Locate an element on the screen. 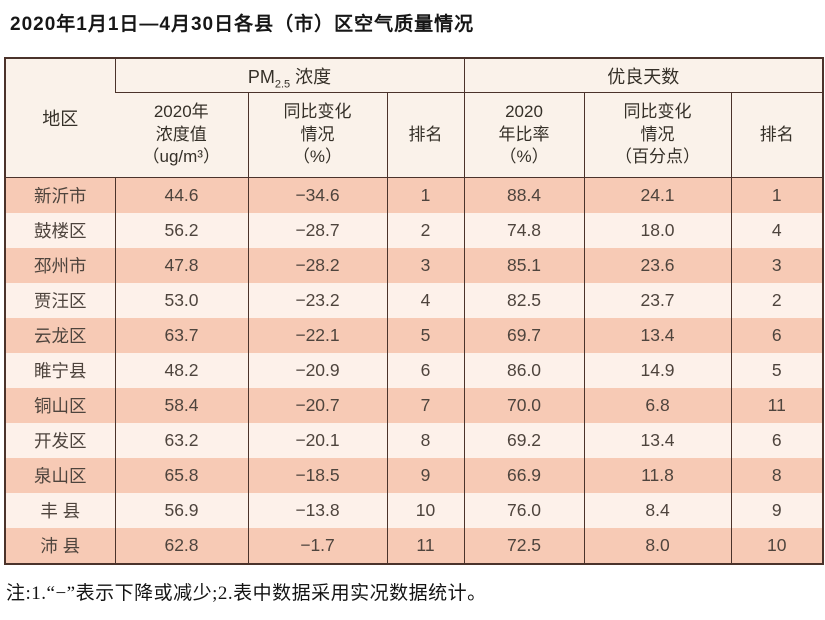 The height and width of the screenshot is (620, 825). days-rate-cell: 72.5 is located at coordinates (524, 546).